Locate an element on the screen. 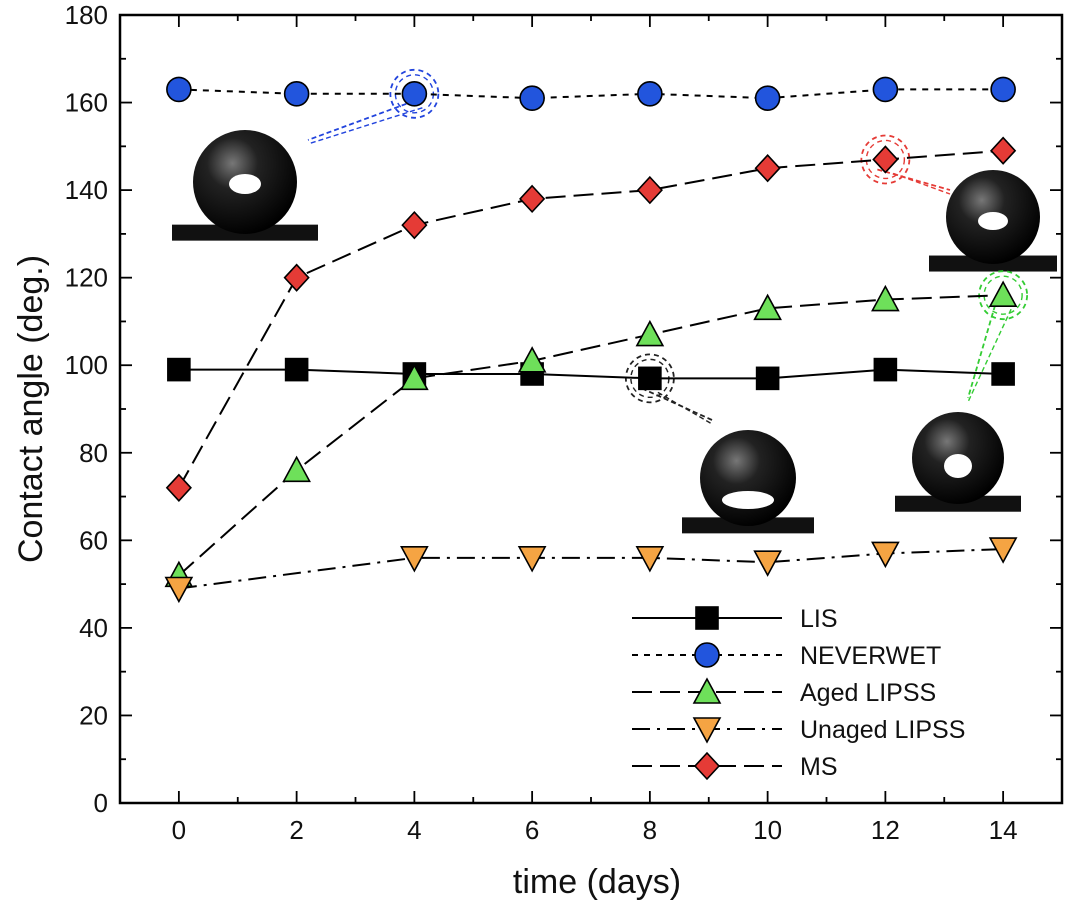 The width and height of the screenshot is (1080, 905). legend-item-lis: LIS is located at coordinates (735, 619).